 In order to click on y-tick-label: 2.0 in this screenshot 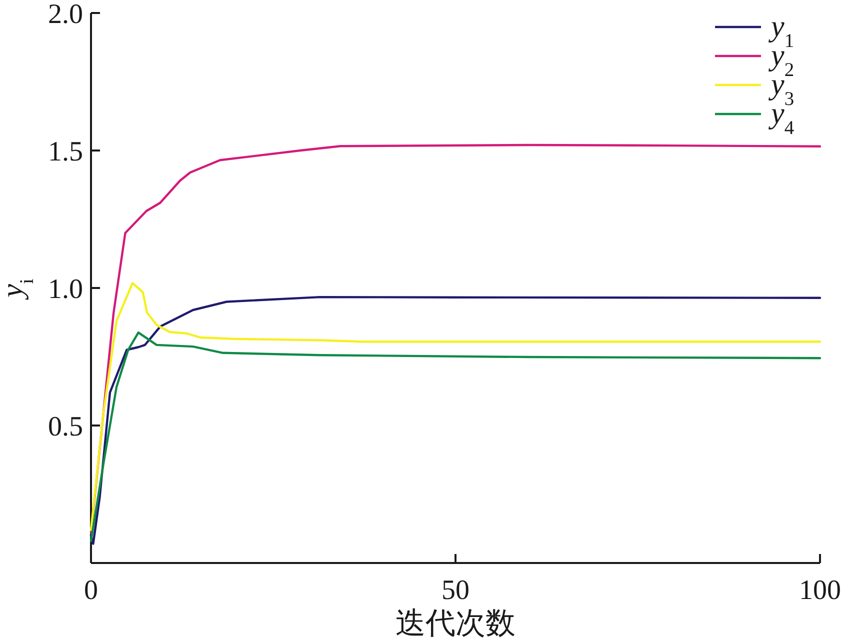, I will do `click(65, 15)`.